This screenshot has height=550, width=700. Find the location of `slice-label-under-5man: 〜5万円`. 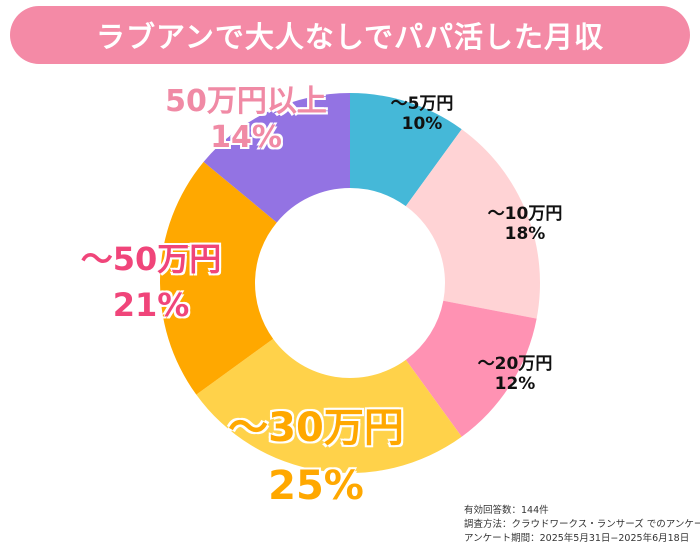

slice-label-under-5man: 〜5万円 is located at coordinates (422, 104).